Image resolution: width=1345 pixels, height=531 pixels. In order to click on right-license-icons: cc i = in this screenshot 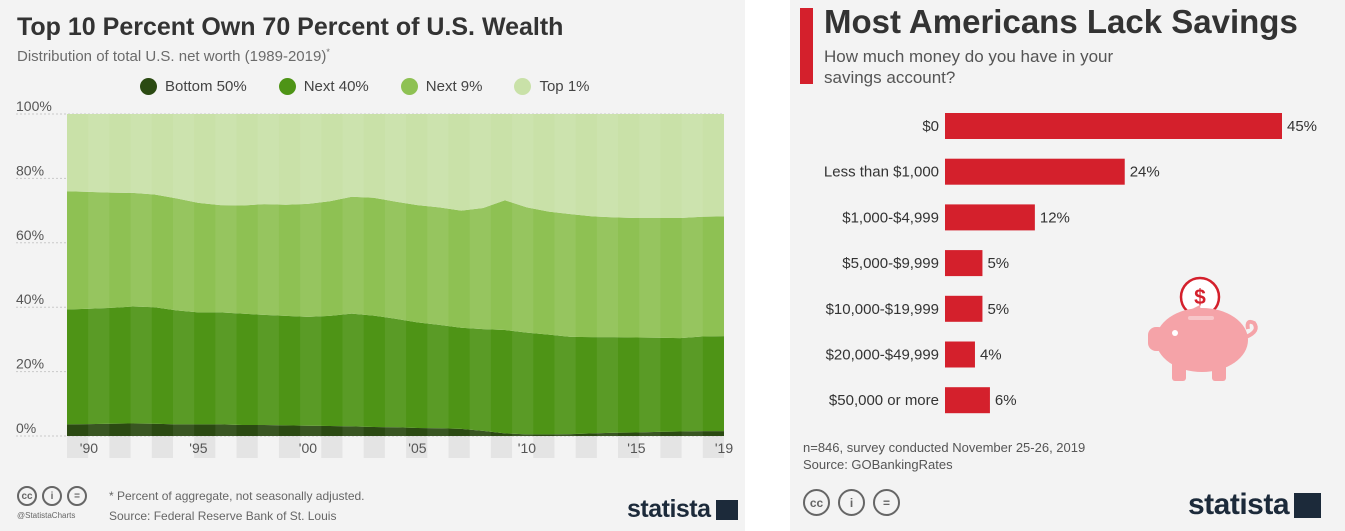, I will do `click(855, 502)`.